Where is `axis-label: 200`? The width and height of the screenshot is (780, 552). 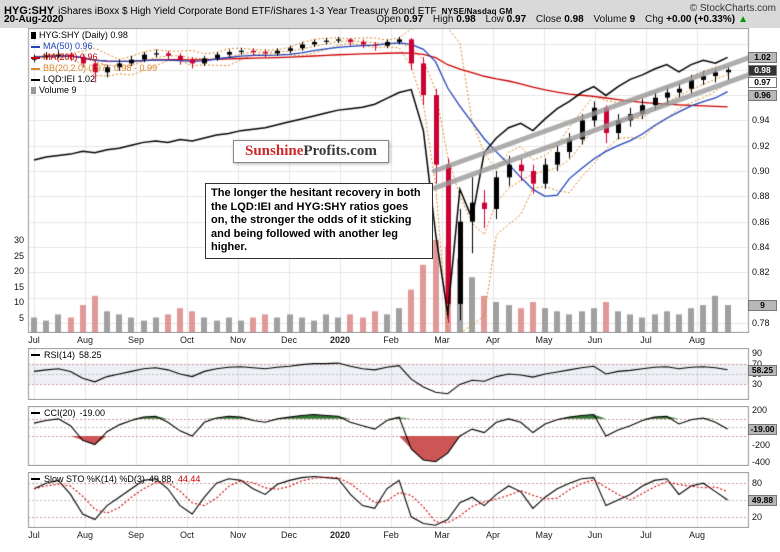 axis-label: 200 is located at coordinates (760, 410).